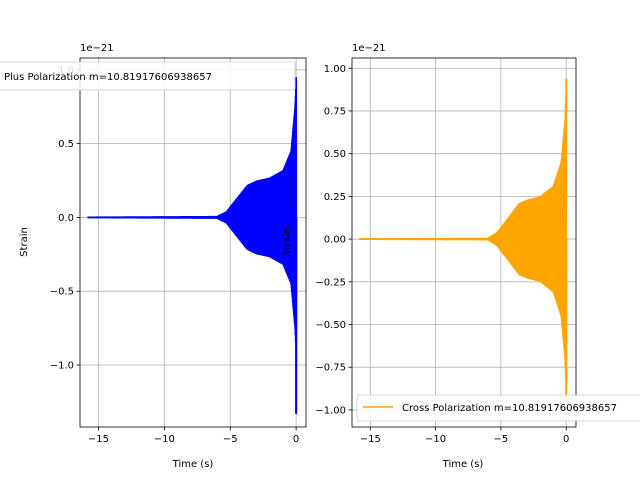 The image size is (640, 480). I want to click on y-tick-label: 0.50, so click(335, 154).